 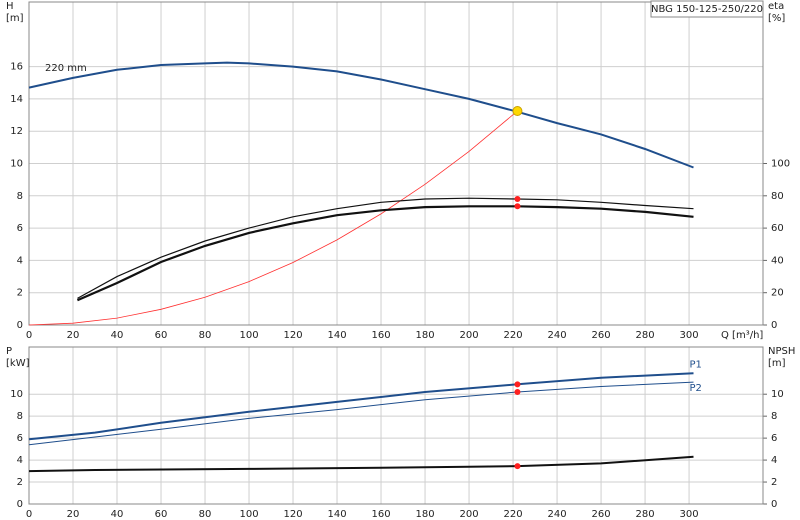 I want to click on curve-annotation: 220 mm, so click(x=66, y=68).